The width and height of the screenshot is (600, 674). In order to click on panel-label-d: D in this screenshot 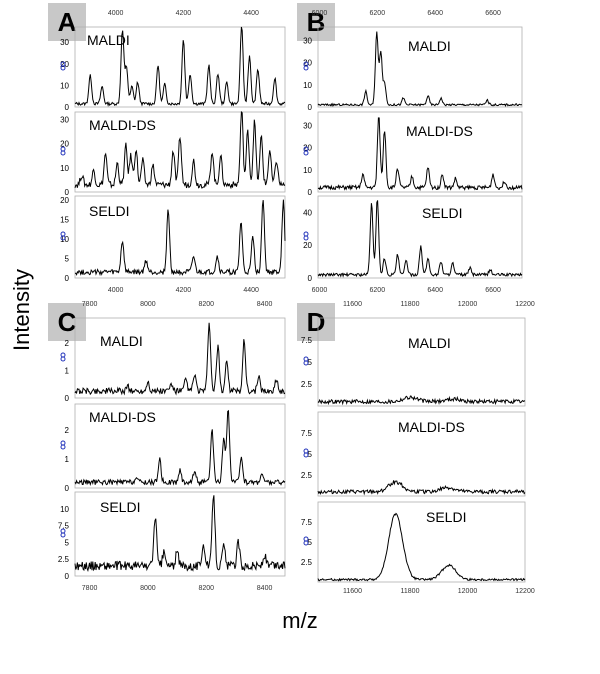, I will do `click(316, 322)`.